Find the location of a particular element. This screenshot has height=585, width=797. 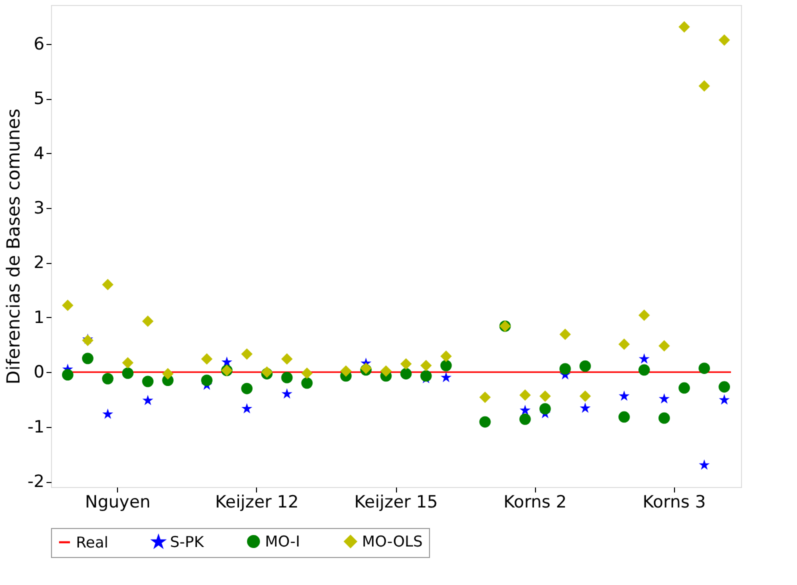

y-tick-label: 3 is located at coordinates (39, 208).